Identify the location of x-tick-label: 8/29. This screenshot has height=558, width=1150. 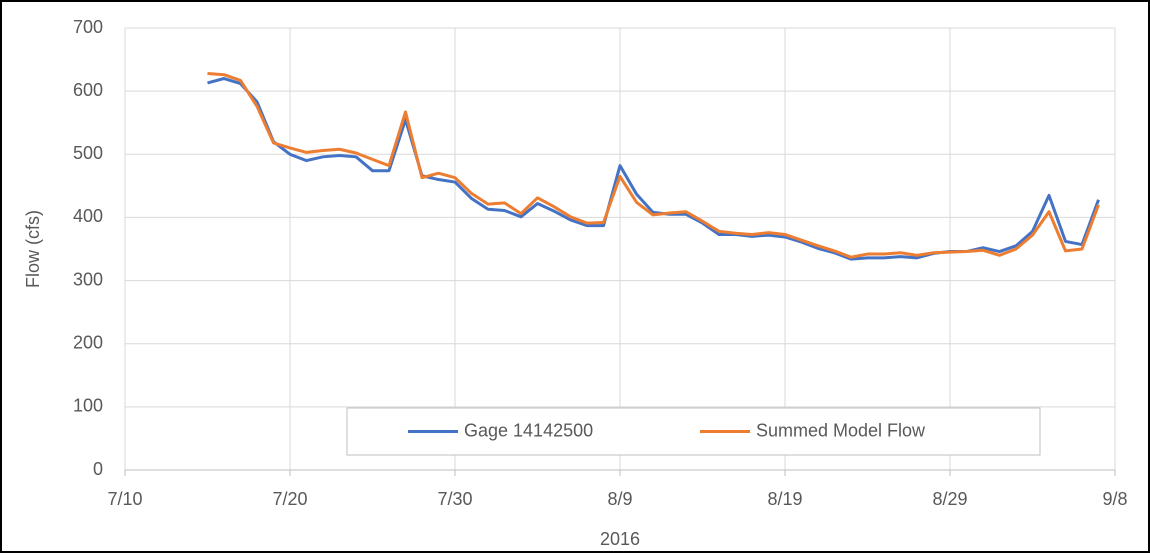
(949, 499).